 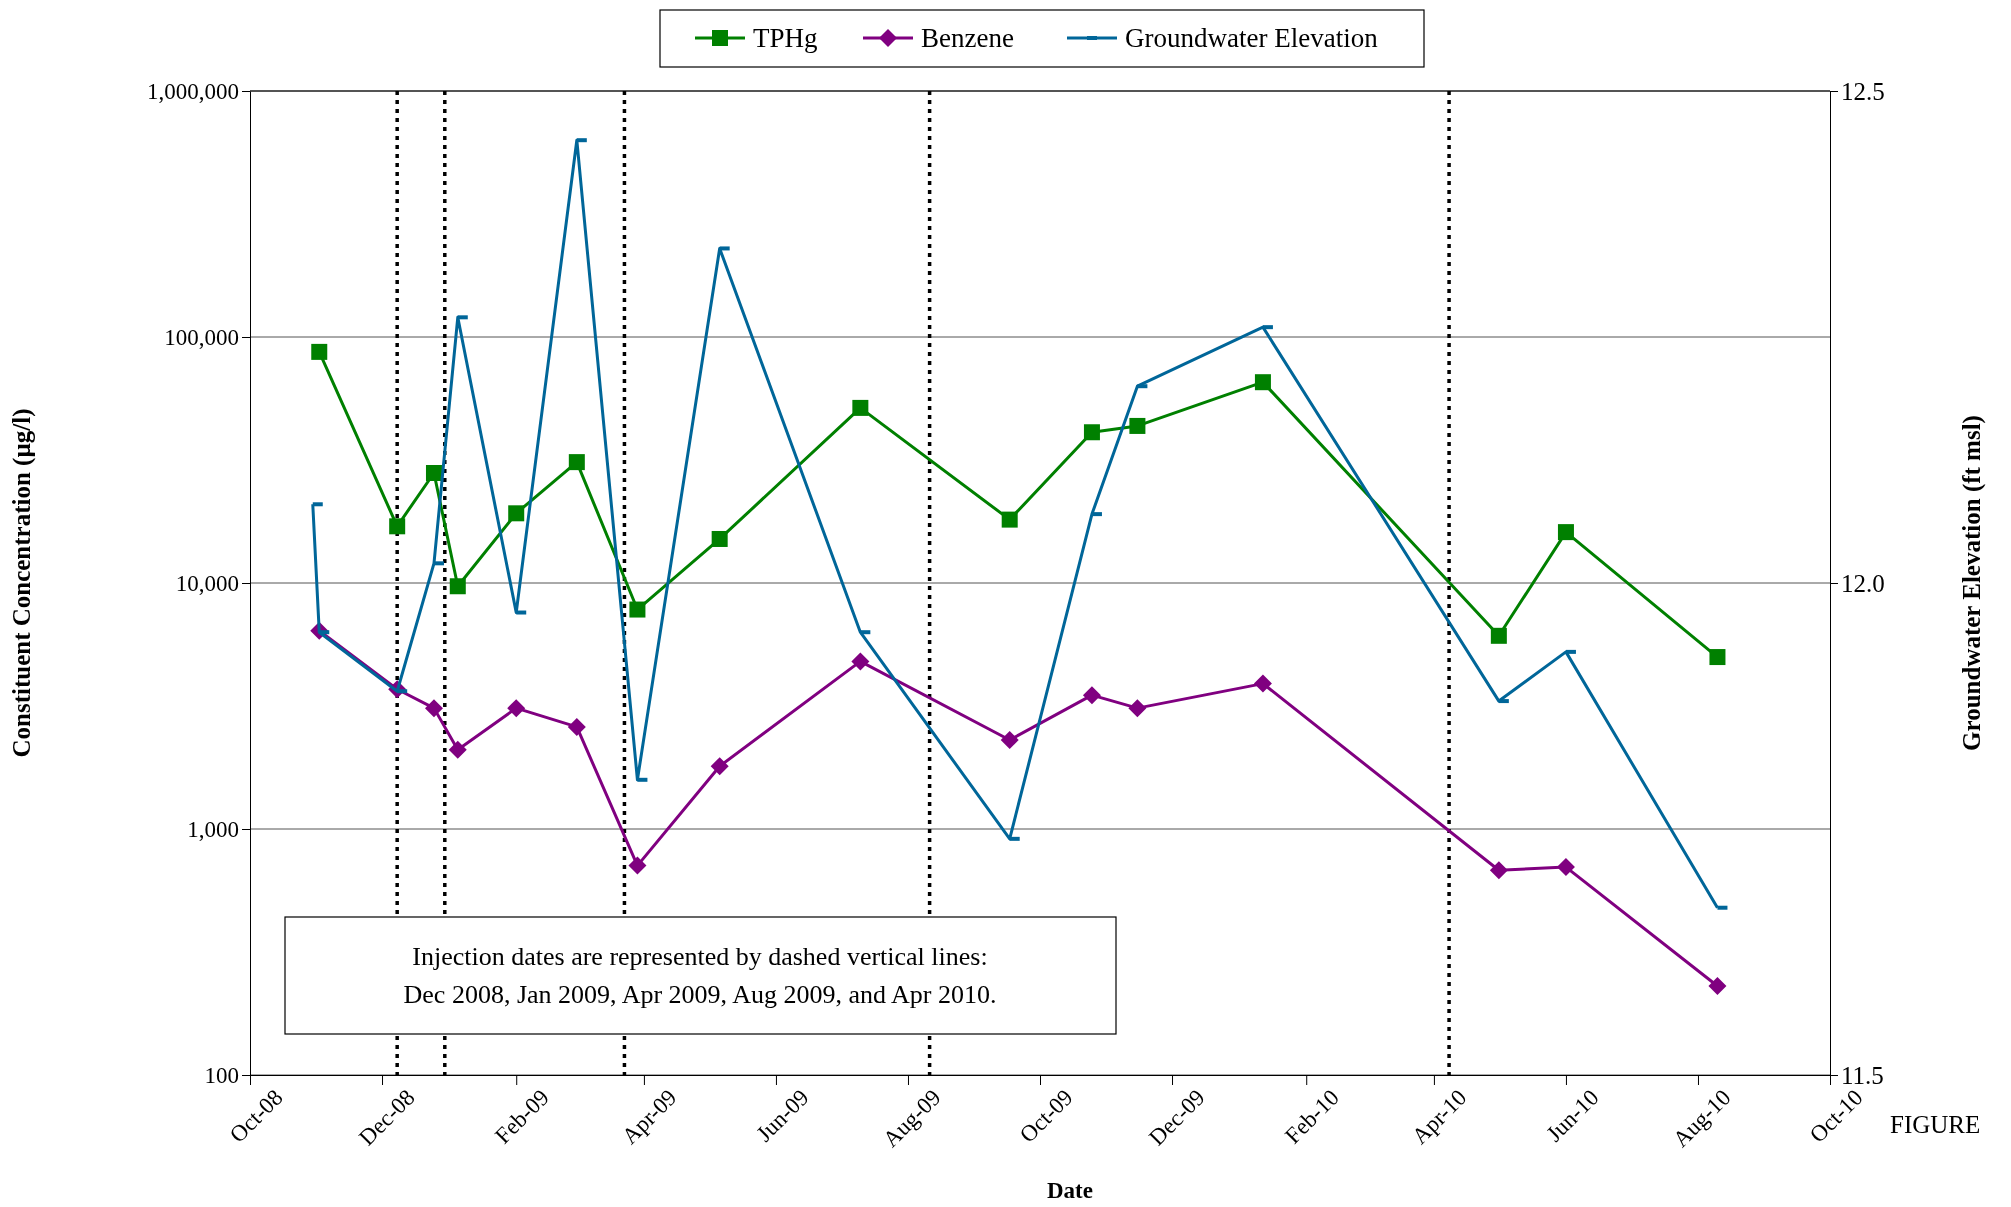 What do you see at coordinates (700, 975) in the screenshot?
I see `annotation: Injection dates are represented by dashed vertical lines: Dec 2008, Jan 2009, Apr 2009, Aug 2009, and Apr 2010.` at bounding box center [700, 975].